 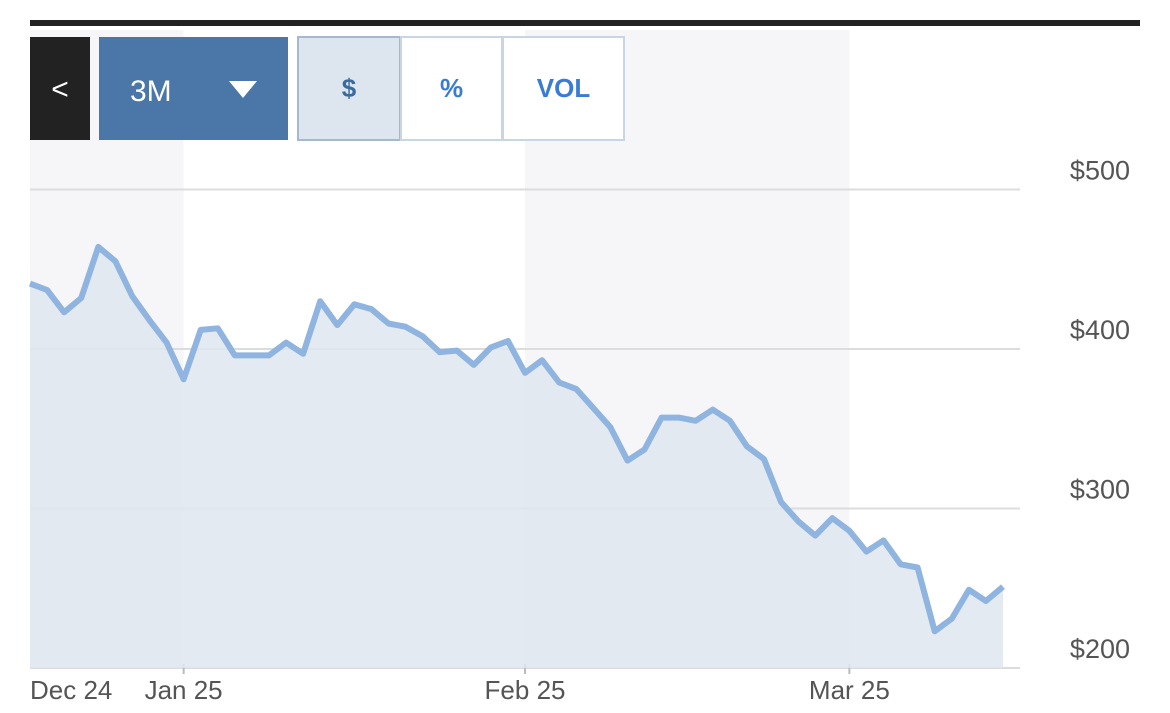 I want to click on mode-label: %, so click(x=451, y=88).